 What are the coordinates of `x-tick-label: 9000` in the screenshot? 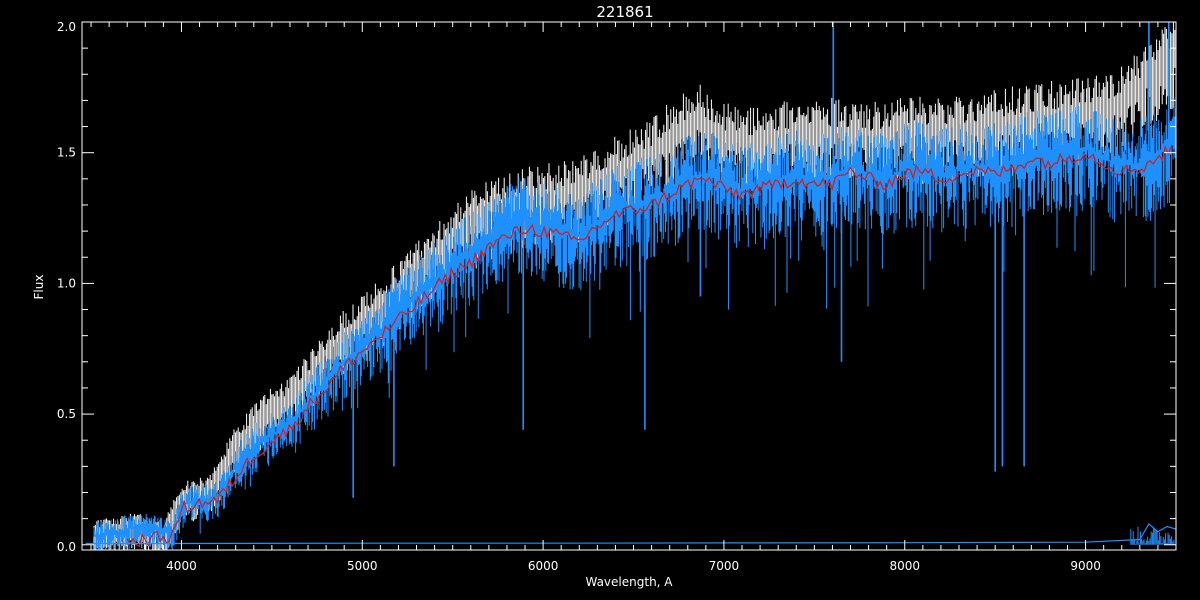 It's located at (1085, 566).